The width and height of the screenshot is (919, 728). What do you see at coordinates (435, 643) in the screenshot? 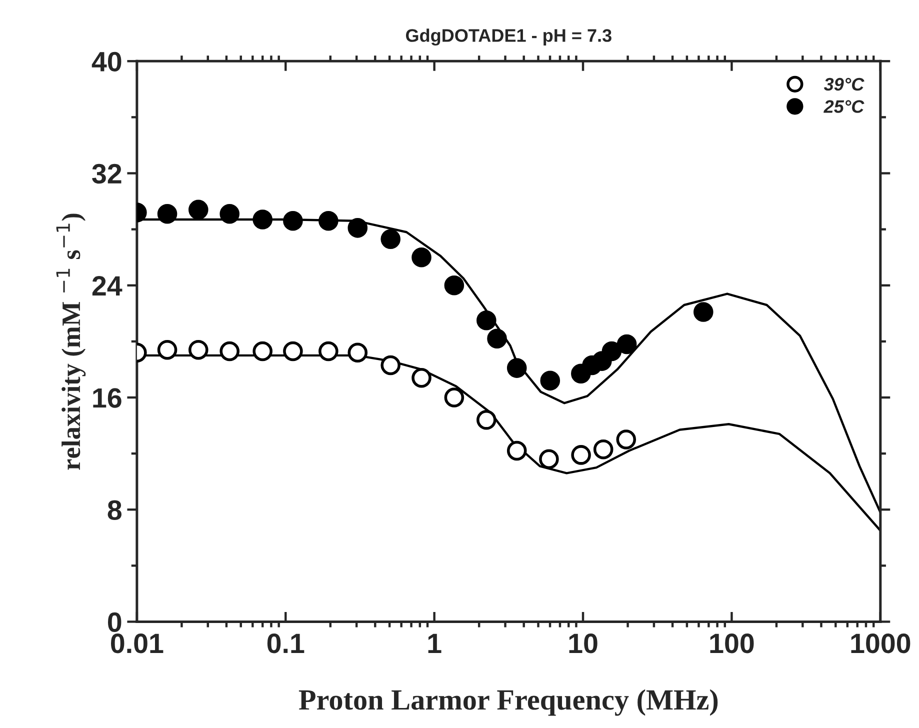
I see `x-tick-label: 1` at bounding box center [435, 643].